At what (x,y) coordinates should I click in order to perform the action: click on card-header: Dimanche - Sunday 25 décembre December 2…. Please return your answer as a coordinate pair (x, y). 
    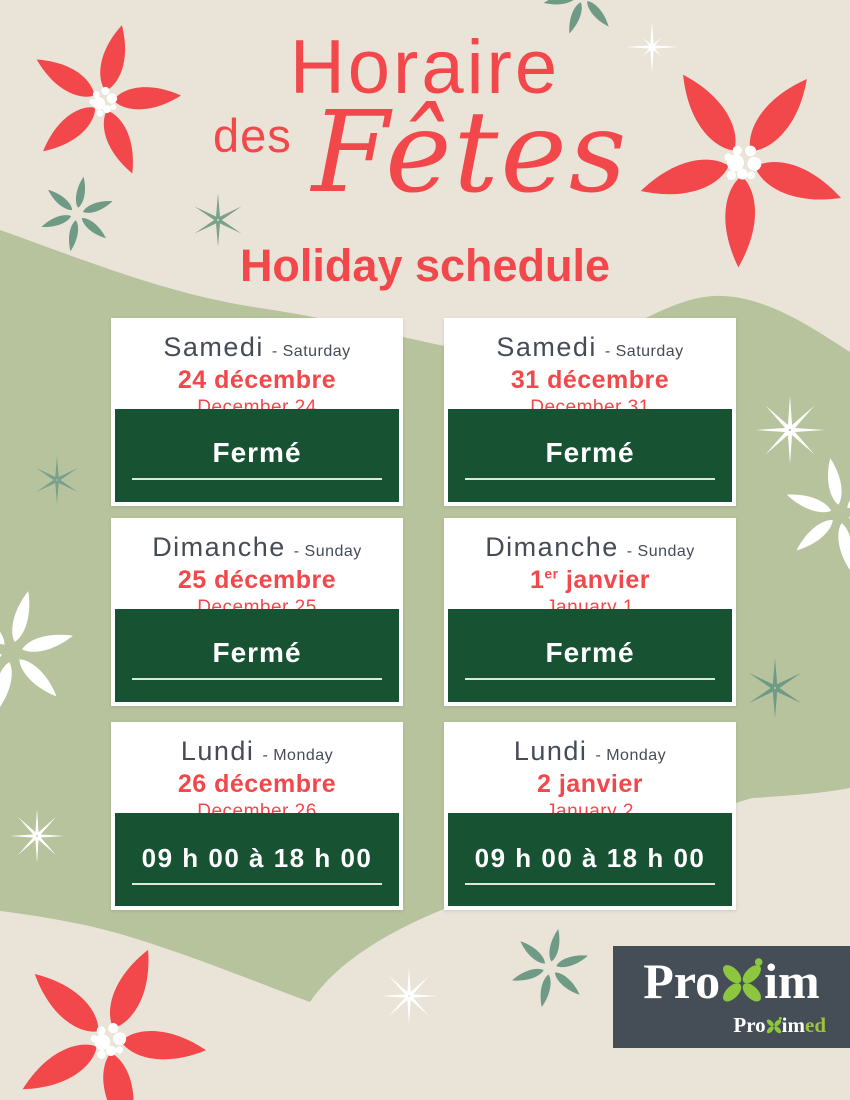
    Looking at the image, I should click on (257, 568).